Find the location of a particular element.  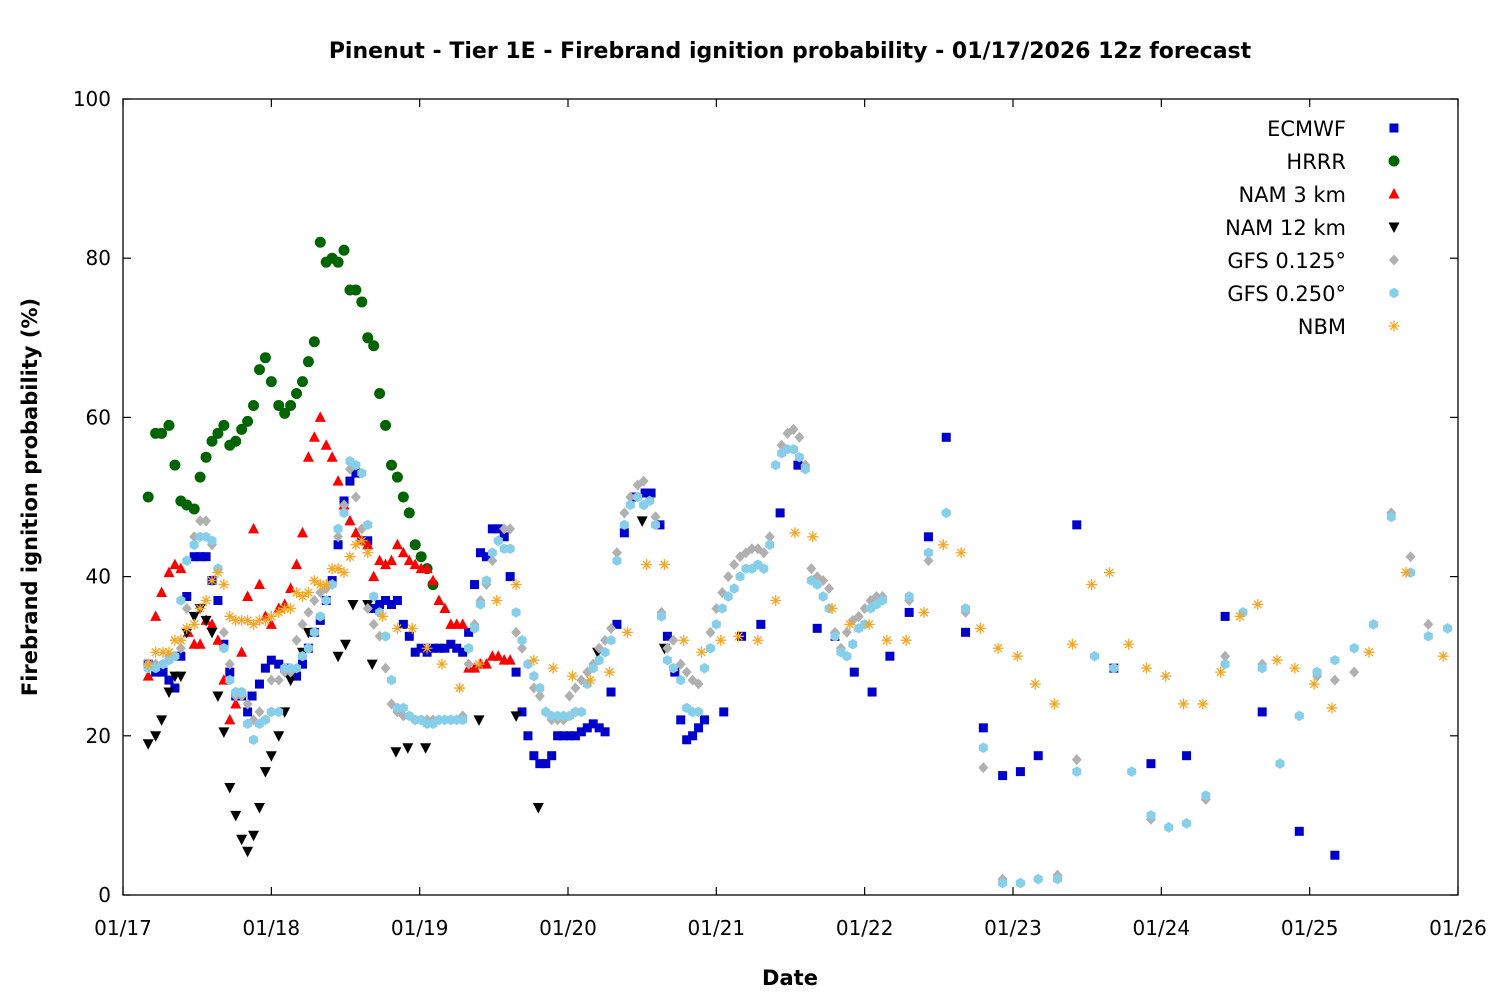

legend-marker is located at coordinates (1394, 128).